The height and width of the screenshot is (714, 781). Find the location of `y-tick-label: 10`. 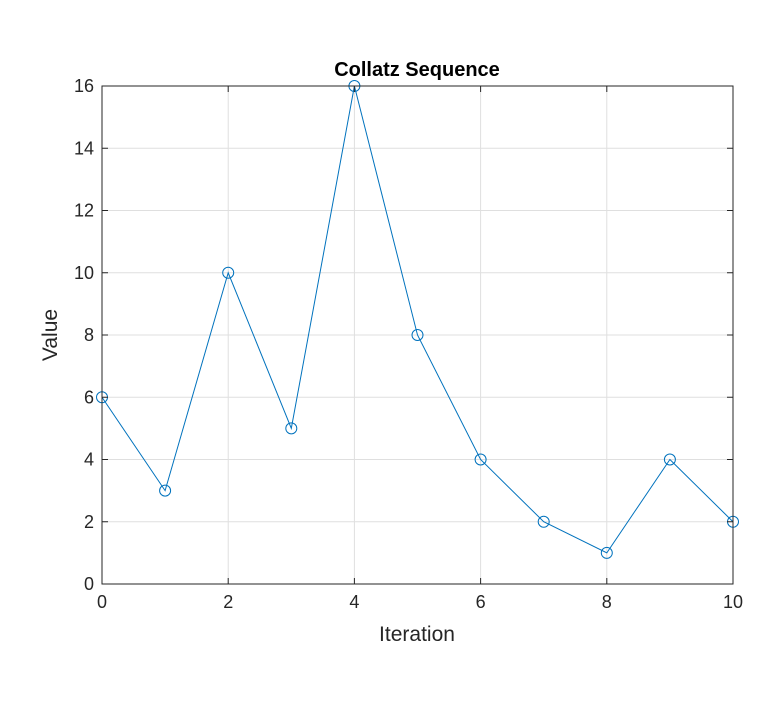

y-tick-label: 10 is located at coordinates (84, 273).